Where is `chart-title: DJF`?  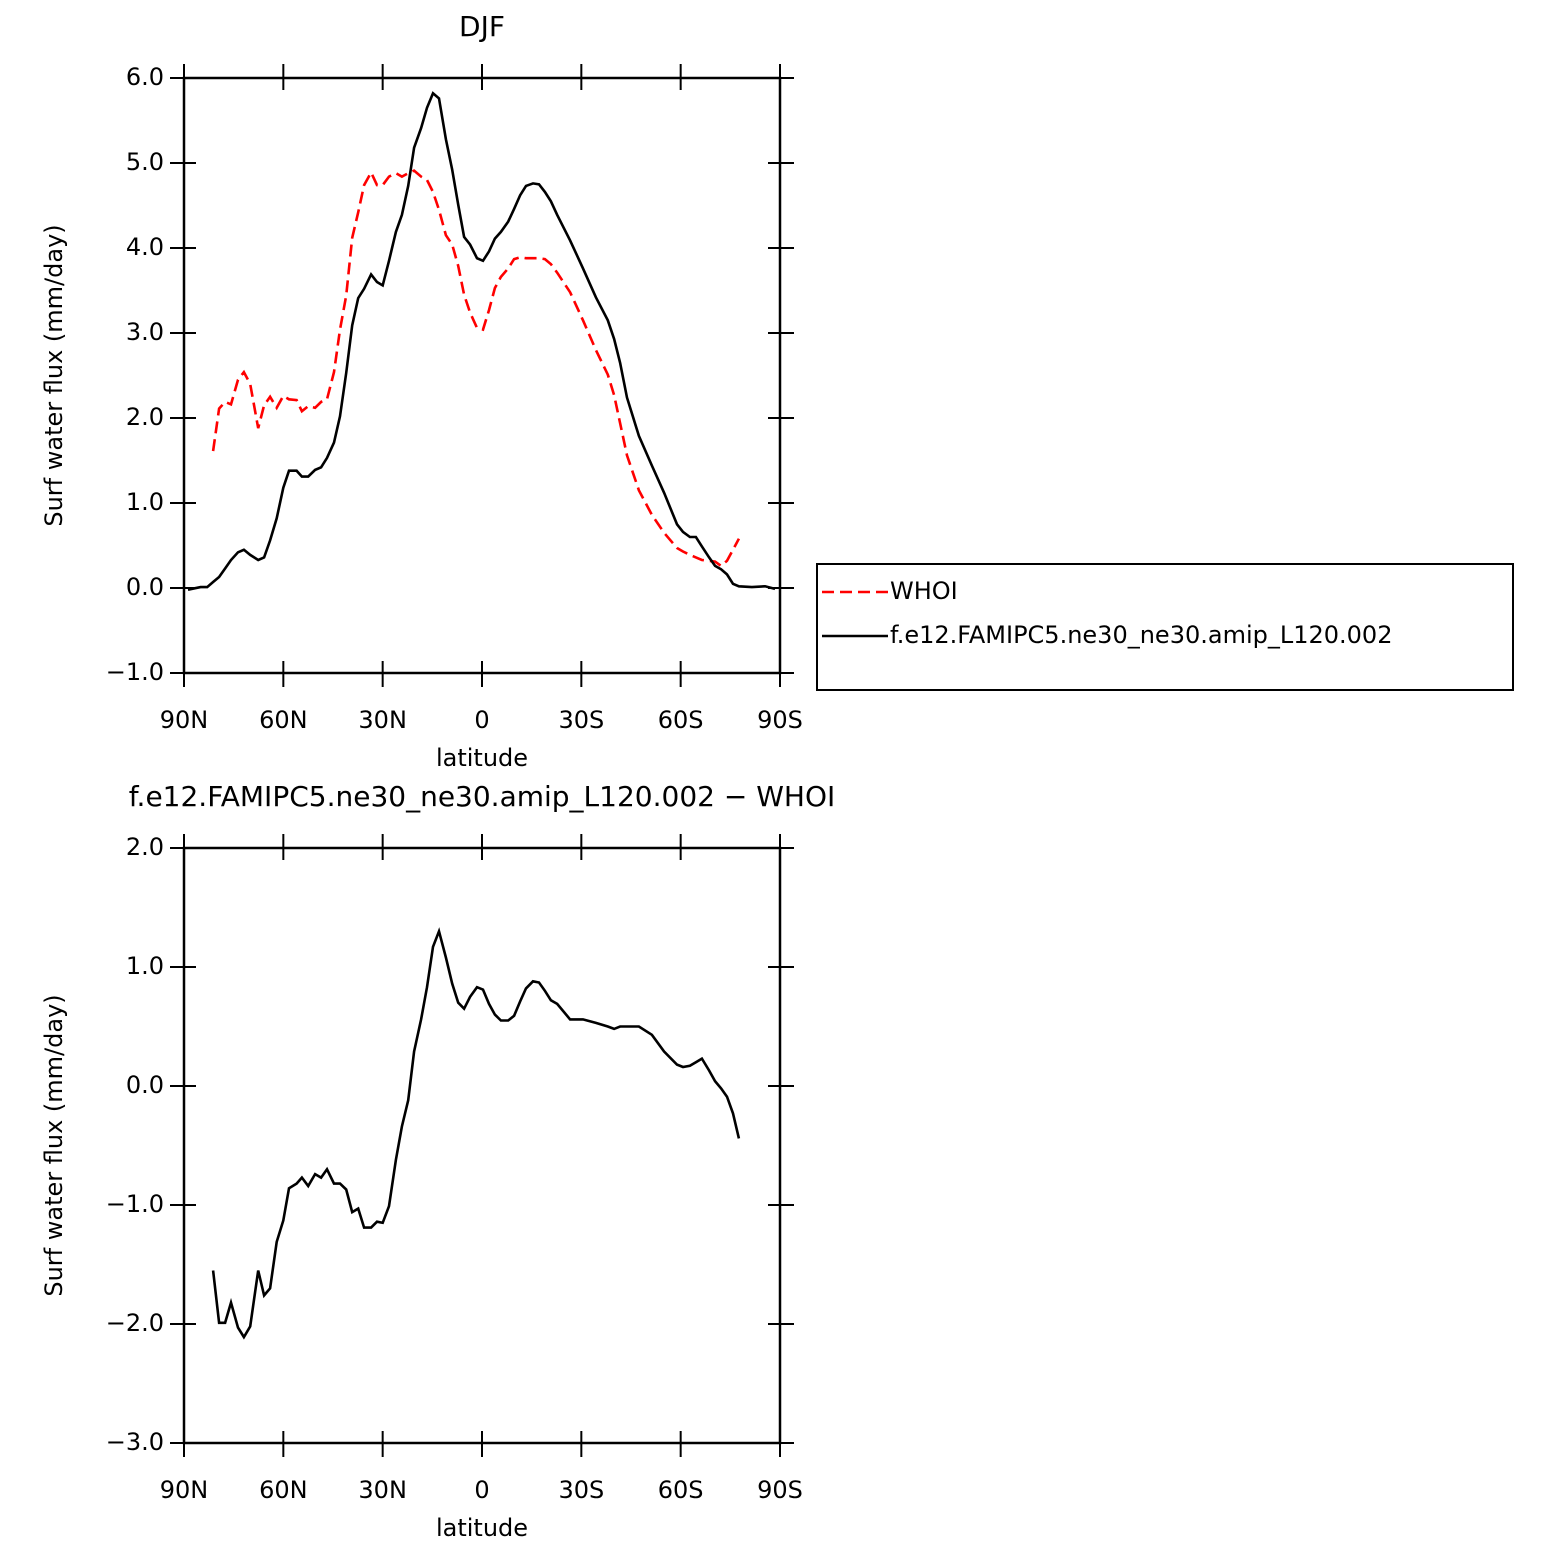 chart-title: DJF is located at coordinates (482, 26).